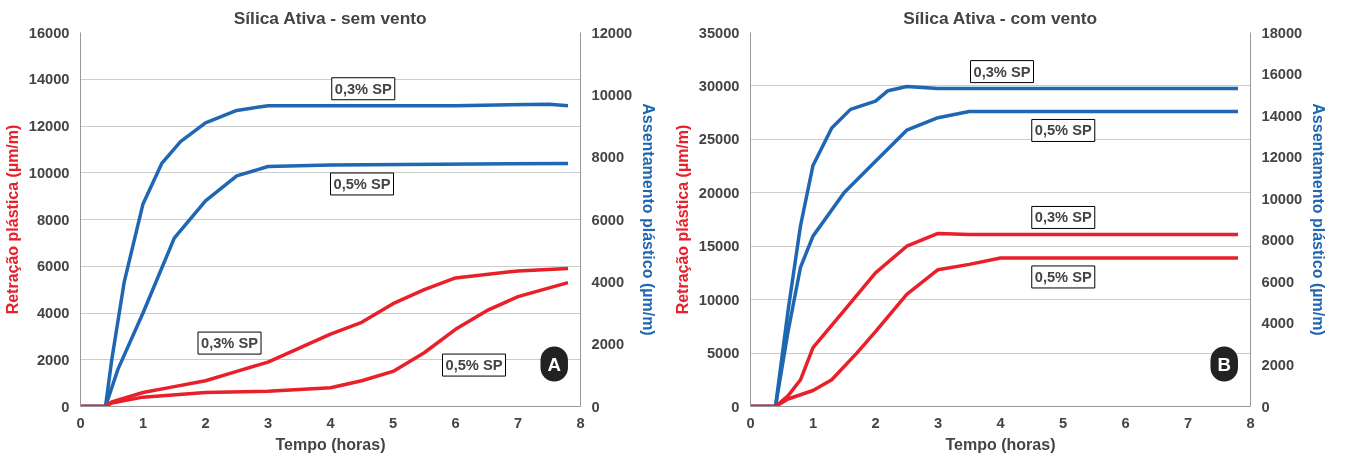 The height and width of the screenshot is (466, 1368). What do you see at coordinates (53, 266) in the screenshot?
I see `y-tick-label: 6000` at bounding box center [53, 266].